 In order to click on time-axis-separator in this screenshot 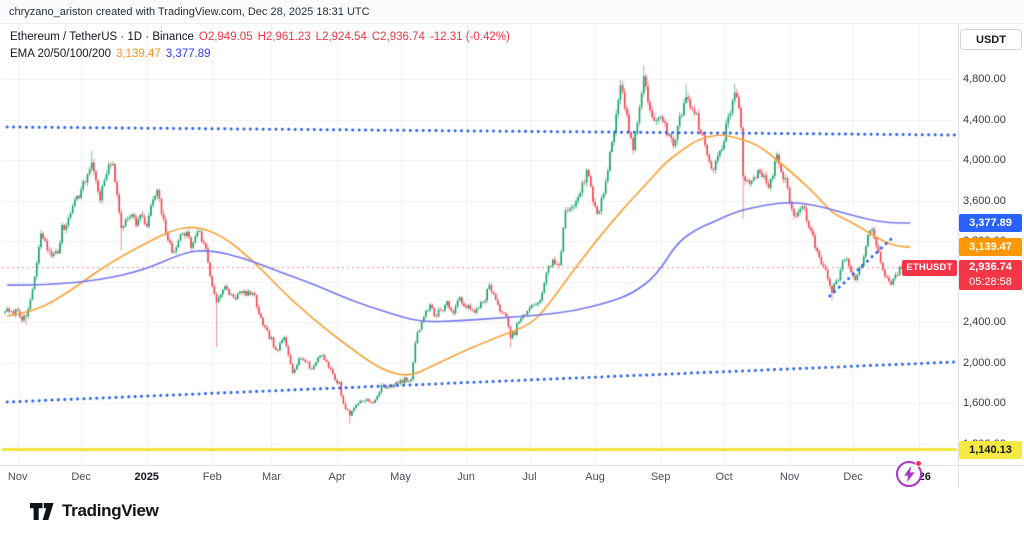, I will do `click(512, 465)`.